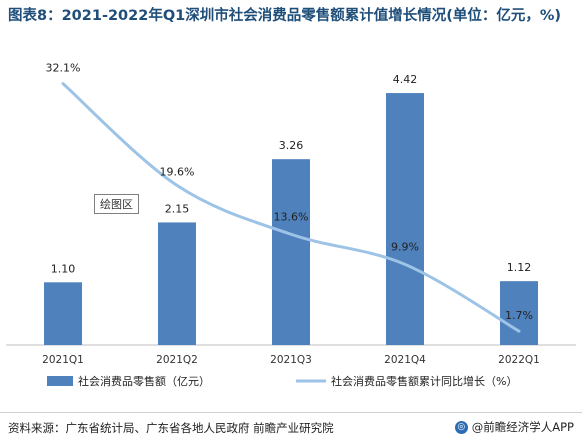 The width and height of the screenshot is (582, 448). What do you see at coordinates (291, 412) in the screenshot?
I see `footer-divider` at bounding box center [291, 412].